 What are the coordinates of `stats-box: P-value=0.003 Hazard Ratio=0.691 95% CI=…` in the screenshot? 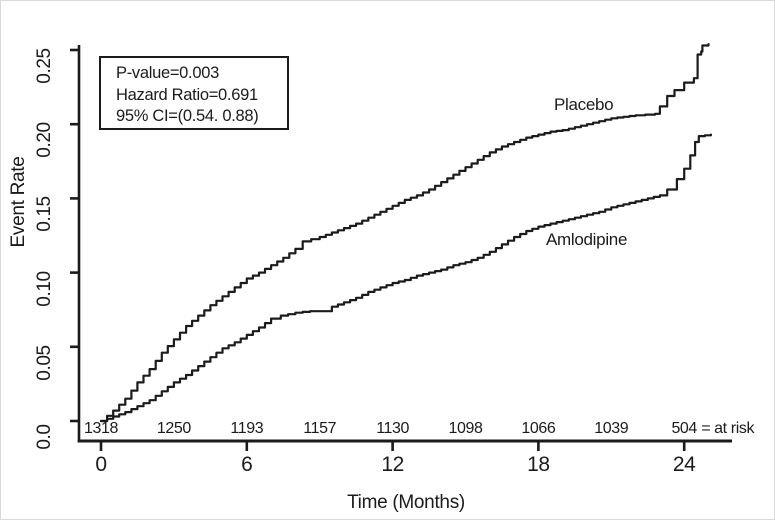 It's located at (194, 93).